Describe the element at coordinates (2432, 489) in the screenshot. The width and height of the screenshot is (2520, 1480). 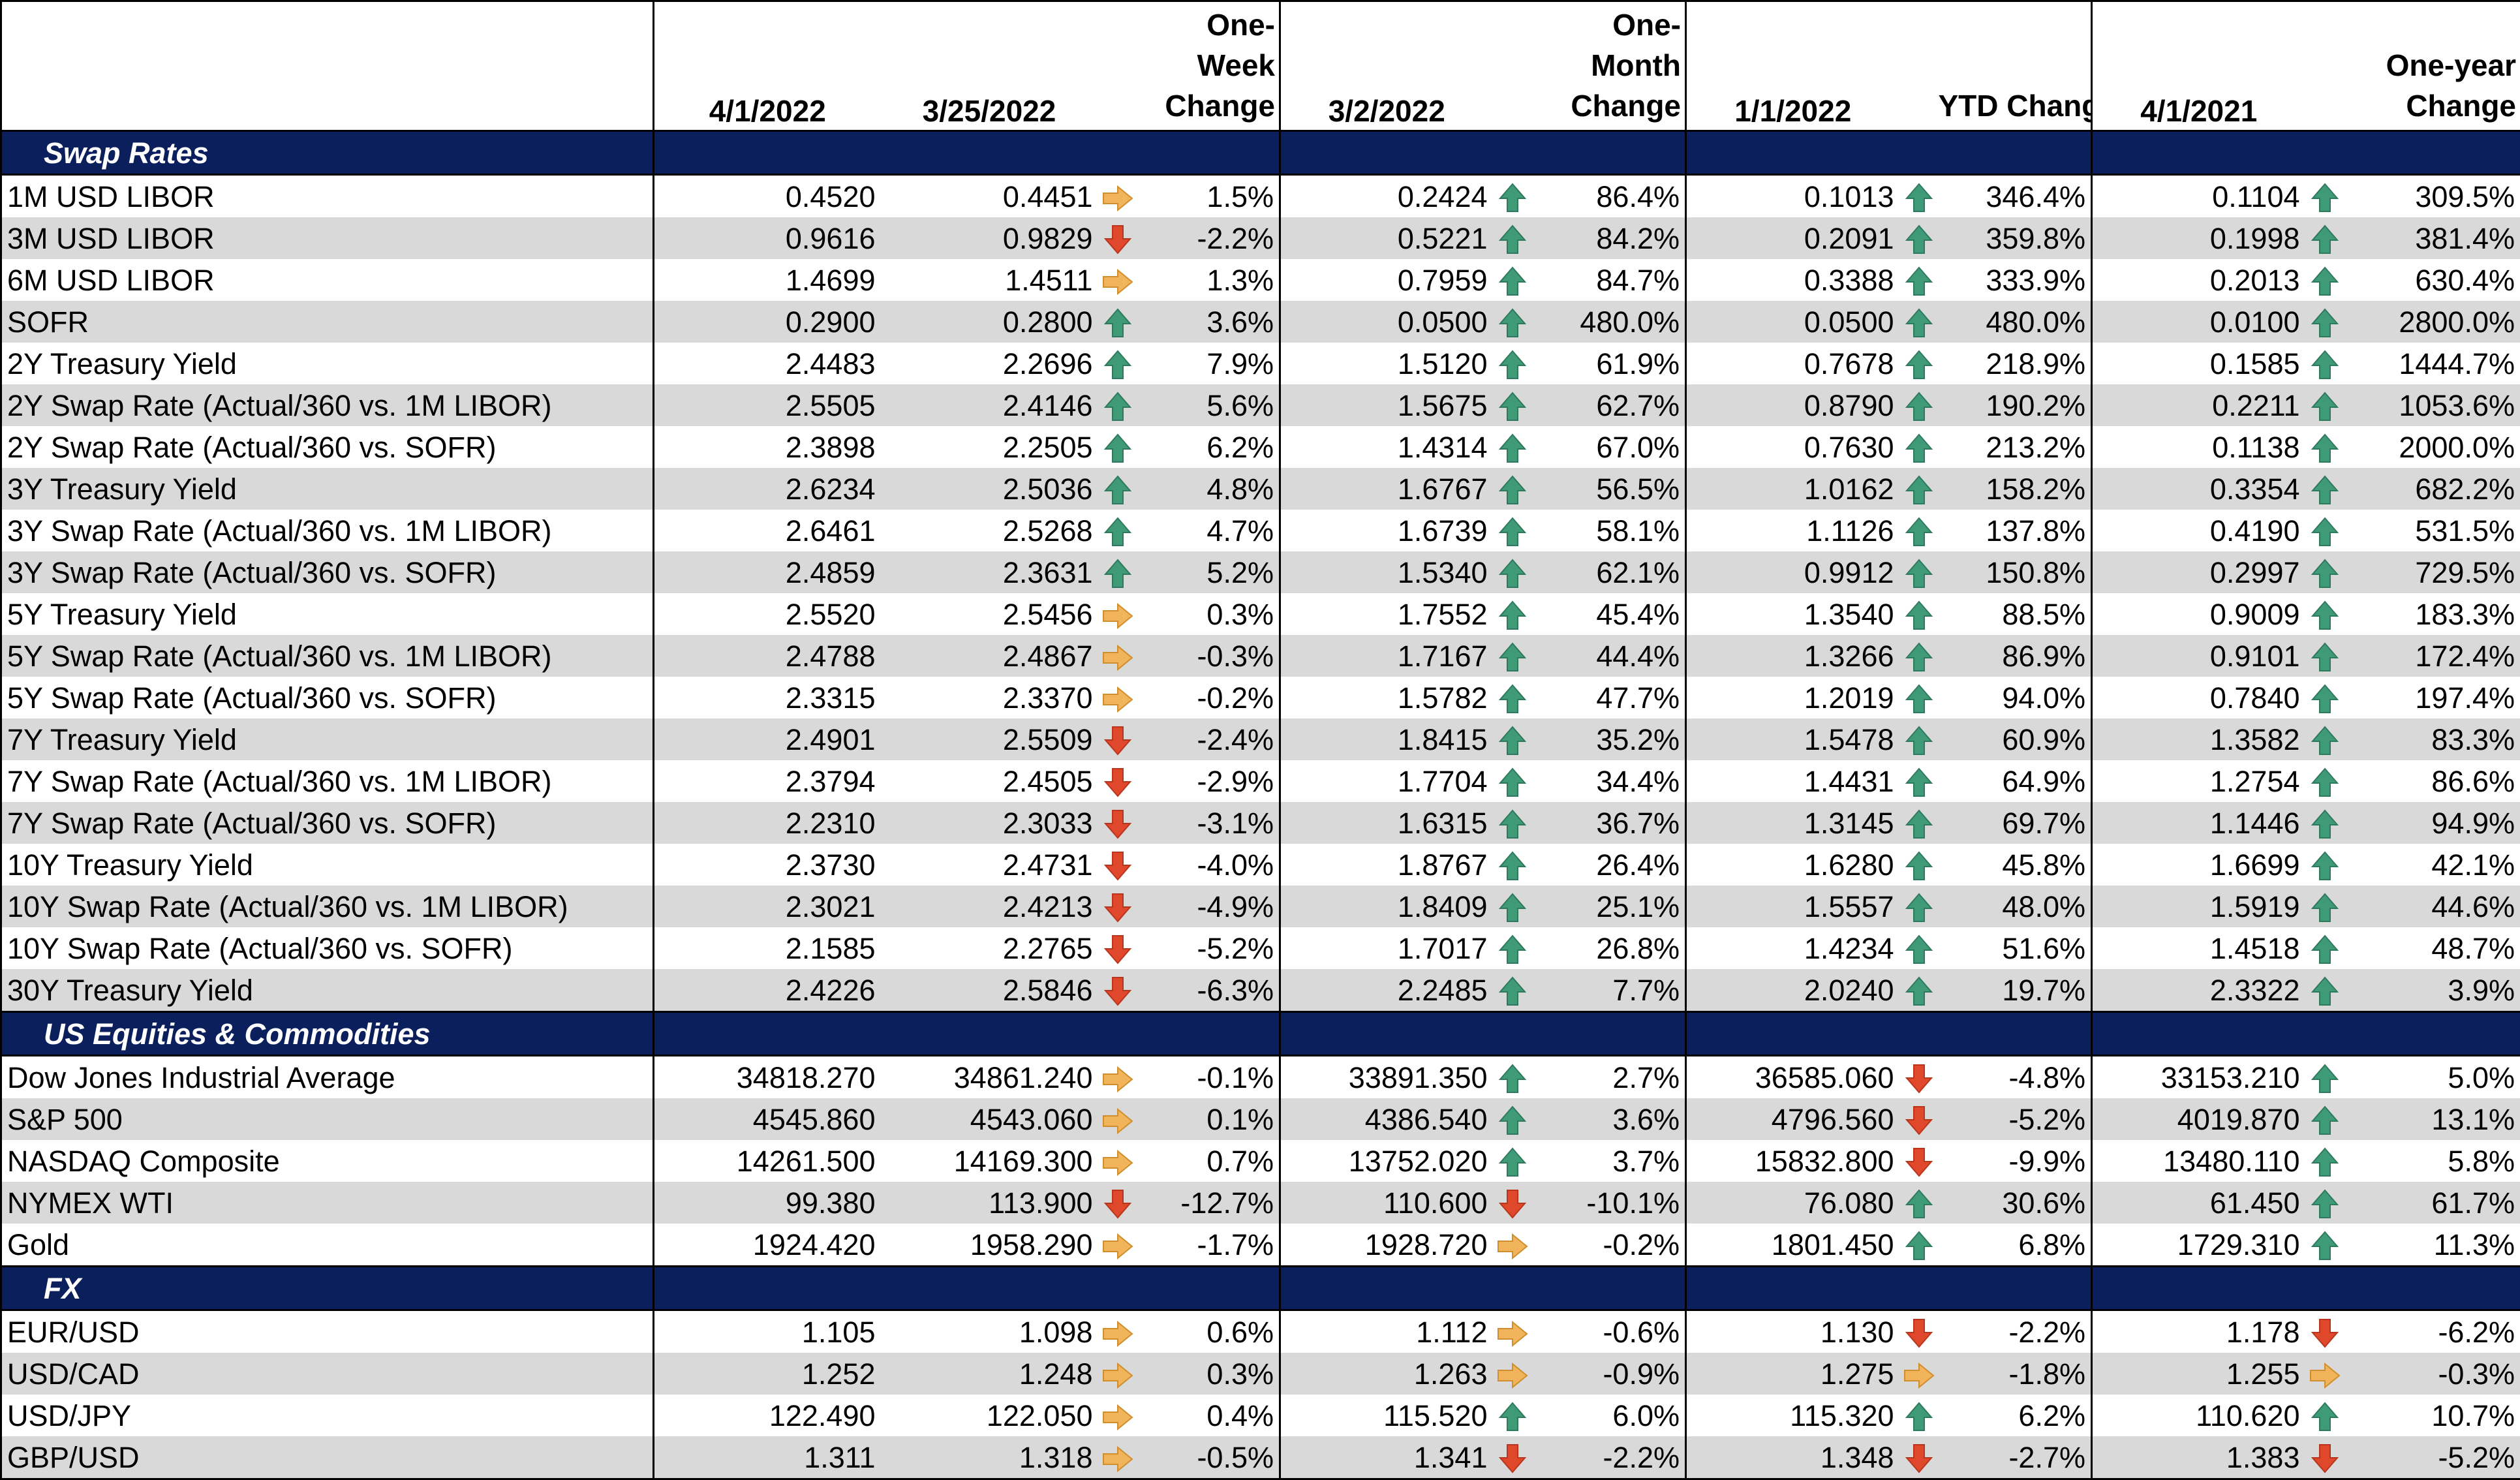
I see `change-year: 682.2%` at that location.